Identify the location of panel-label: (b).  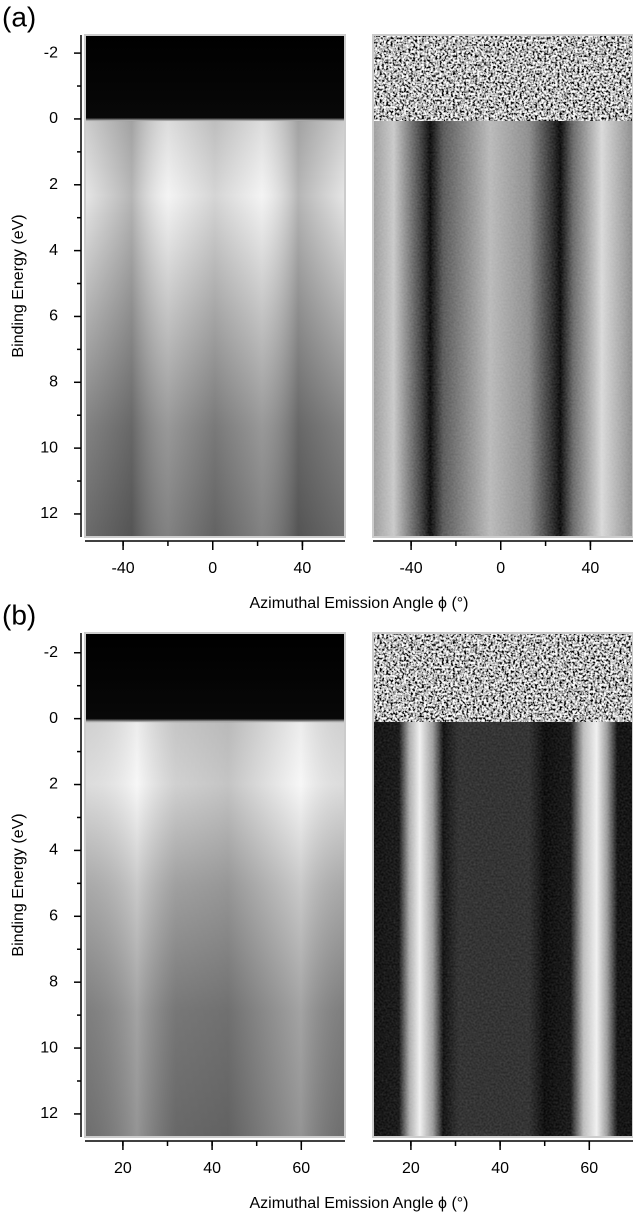
(19, 614).